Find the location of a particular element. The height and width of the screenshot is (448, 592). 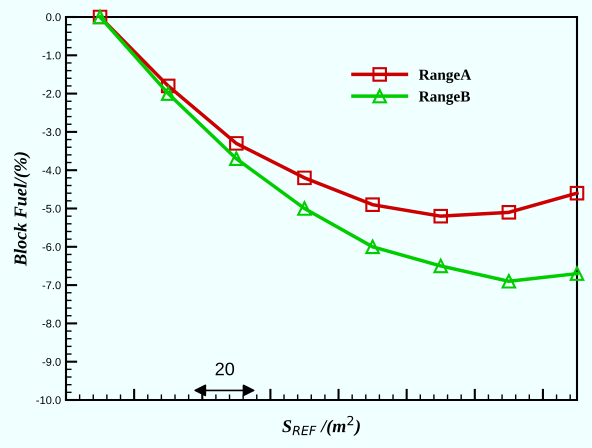

y-tick-label: -4.0 is located at coordinates (51, 170).